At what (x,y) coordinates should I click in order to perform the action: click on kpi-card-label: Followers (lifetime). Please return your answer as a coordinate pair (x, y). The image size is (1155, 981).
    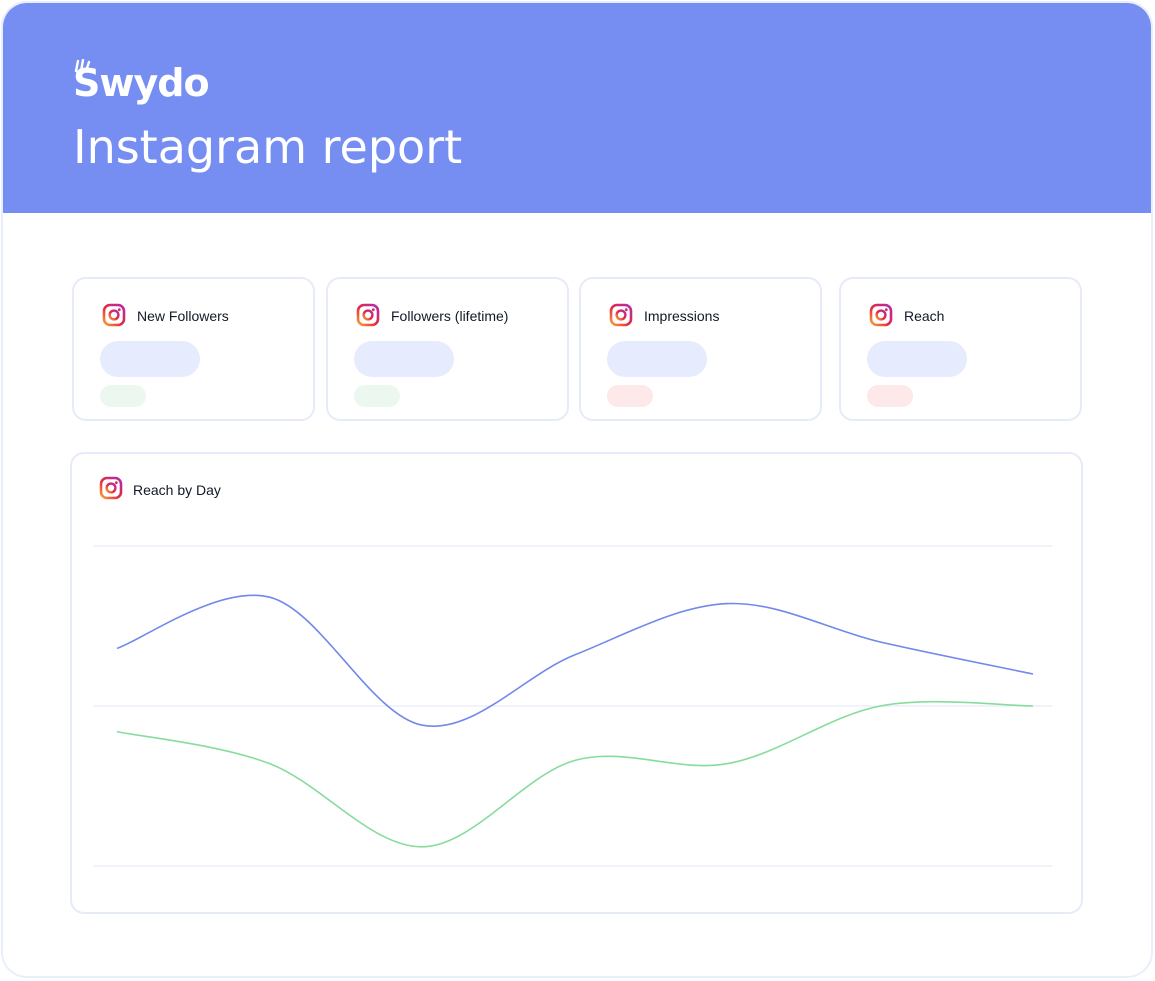
    Looking at the image, I should click on (450, 316).